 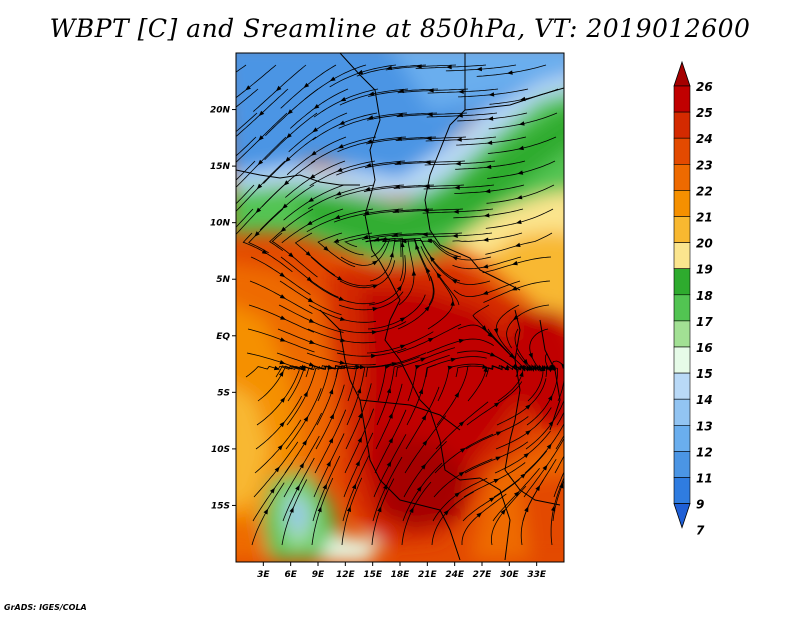 I want to click on lon-label: 30E, so click(x=510, y=575).